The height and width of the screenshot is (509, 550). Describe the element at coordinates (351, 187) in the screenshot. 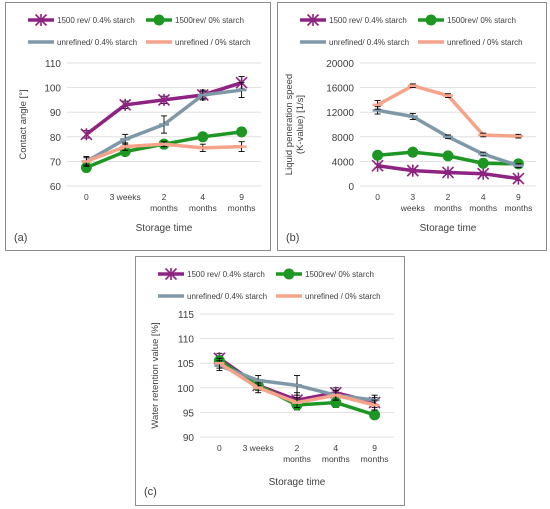

I see `y-tick-label: 0` at that location.